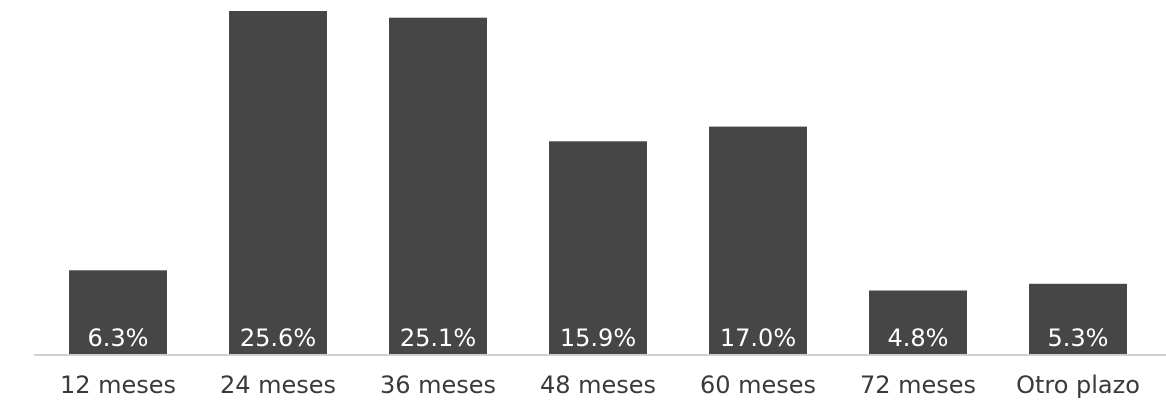 The width and height of the screenshot is (1166, 408). What do you see at coordinates (438, 338) in the screenshot?
I see `data-label: 25.1%` at bounding box center [438, 338].